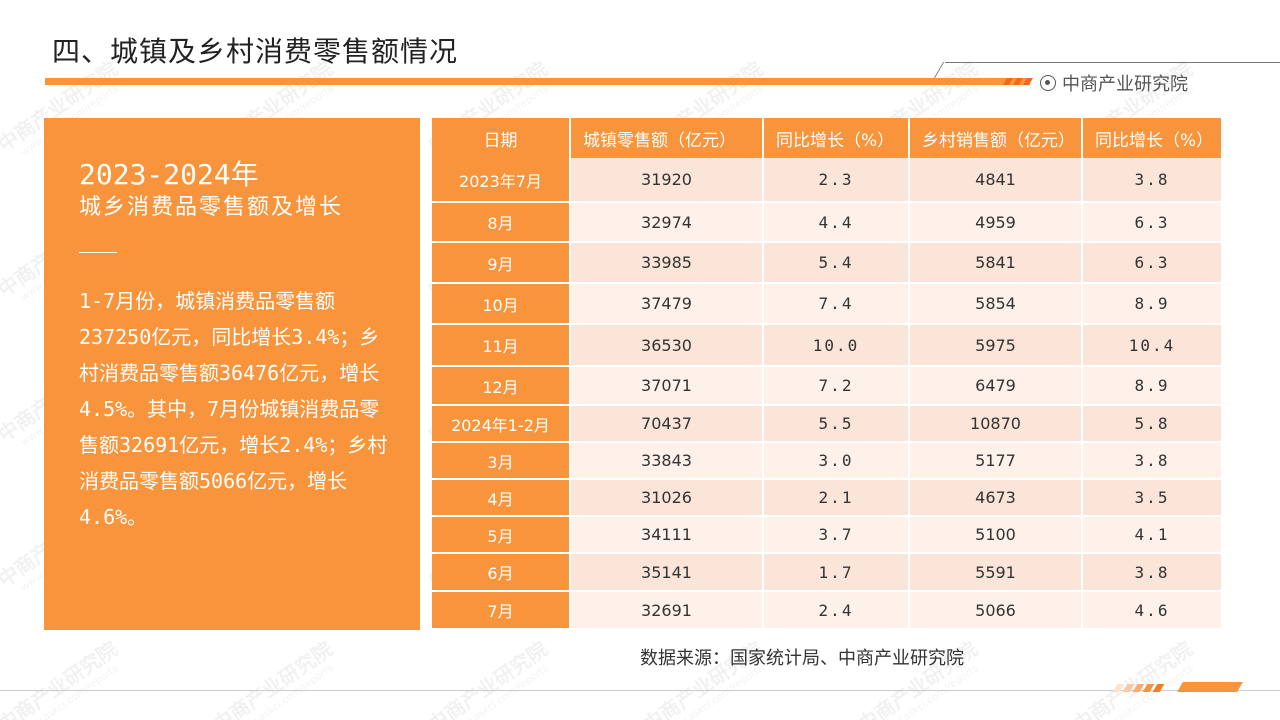 The width and height of the screenshot is (1280, 720). I want to click on table-cell: 11月, so click(501, 345).